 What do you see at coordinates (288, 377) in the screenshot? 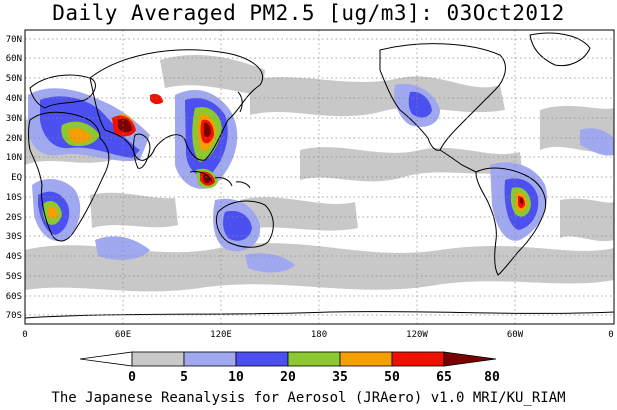
I see `colorbar-label: 20` at bounding box center [288, 377].